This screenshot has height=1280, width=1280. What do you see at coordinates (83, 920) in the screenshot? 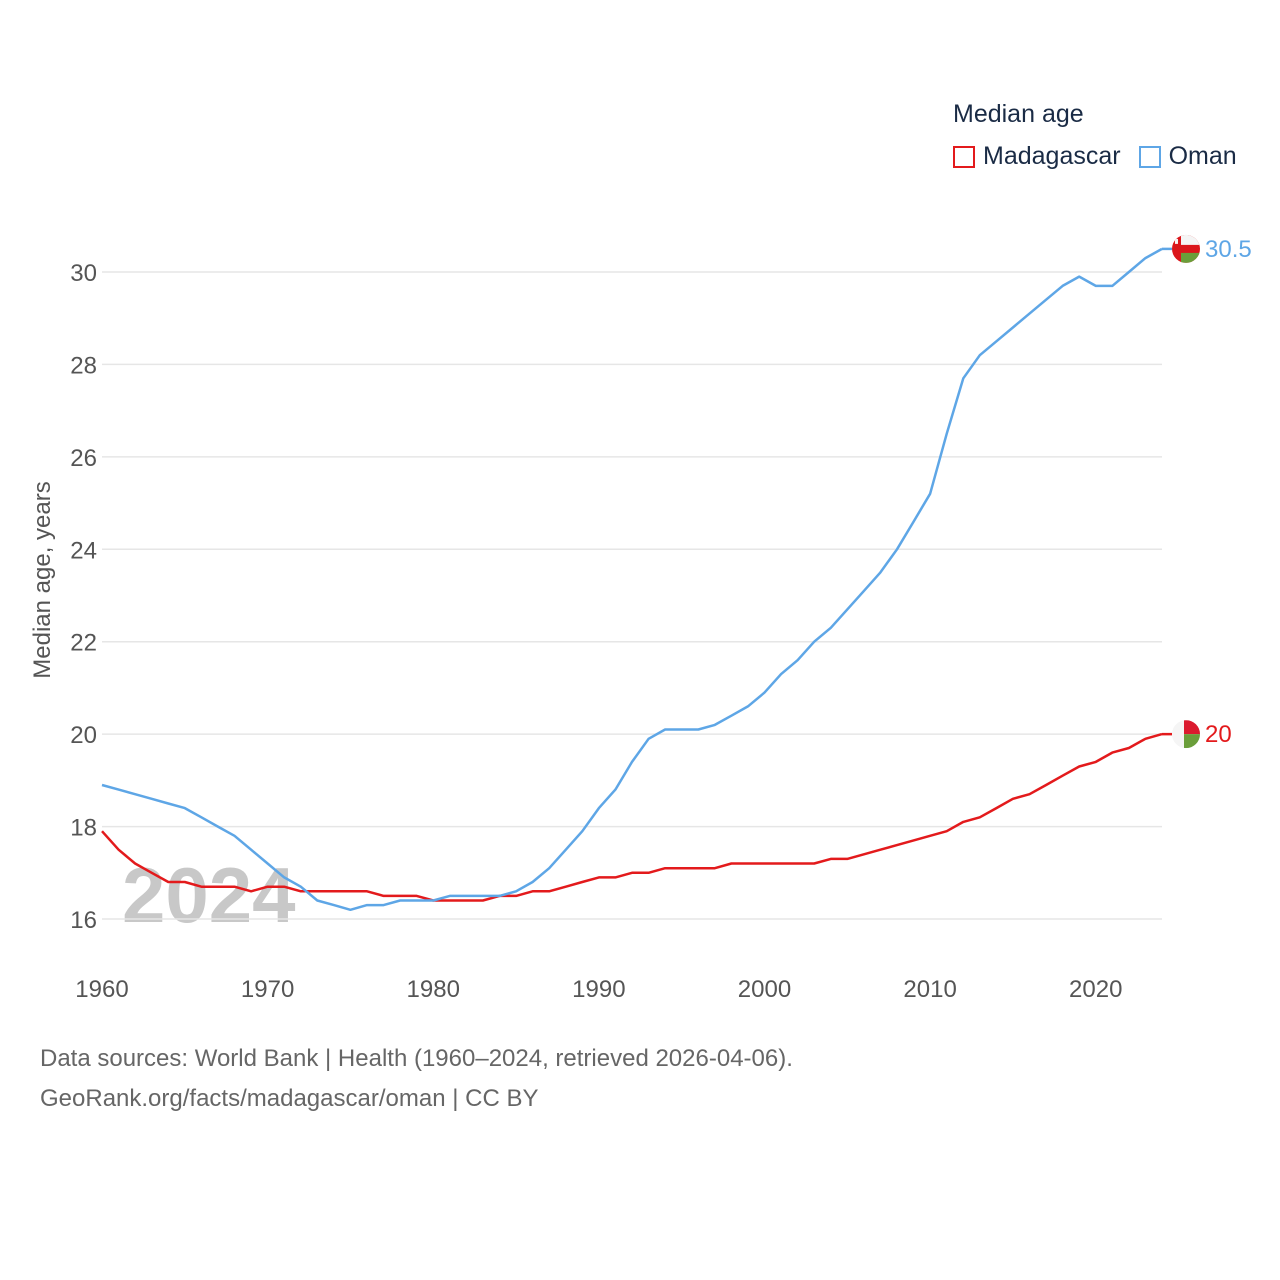
I see `y-tick-label-16: 16` at bounding box center [83, 920].